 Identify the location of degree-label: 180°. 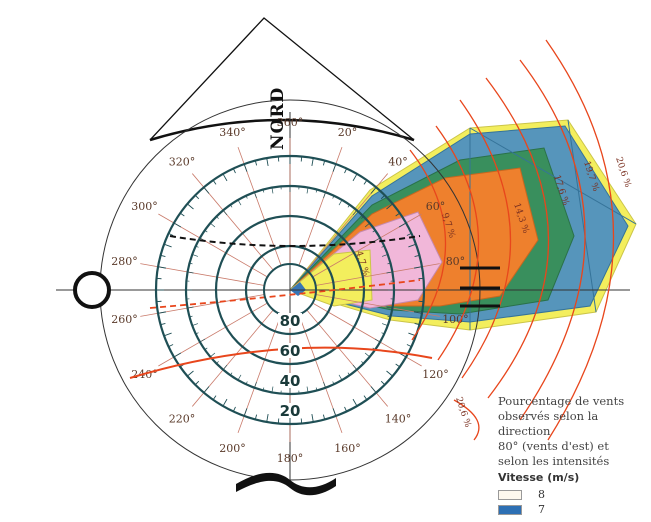
(290, 458).